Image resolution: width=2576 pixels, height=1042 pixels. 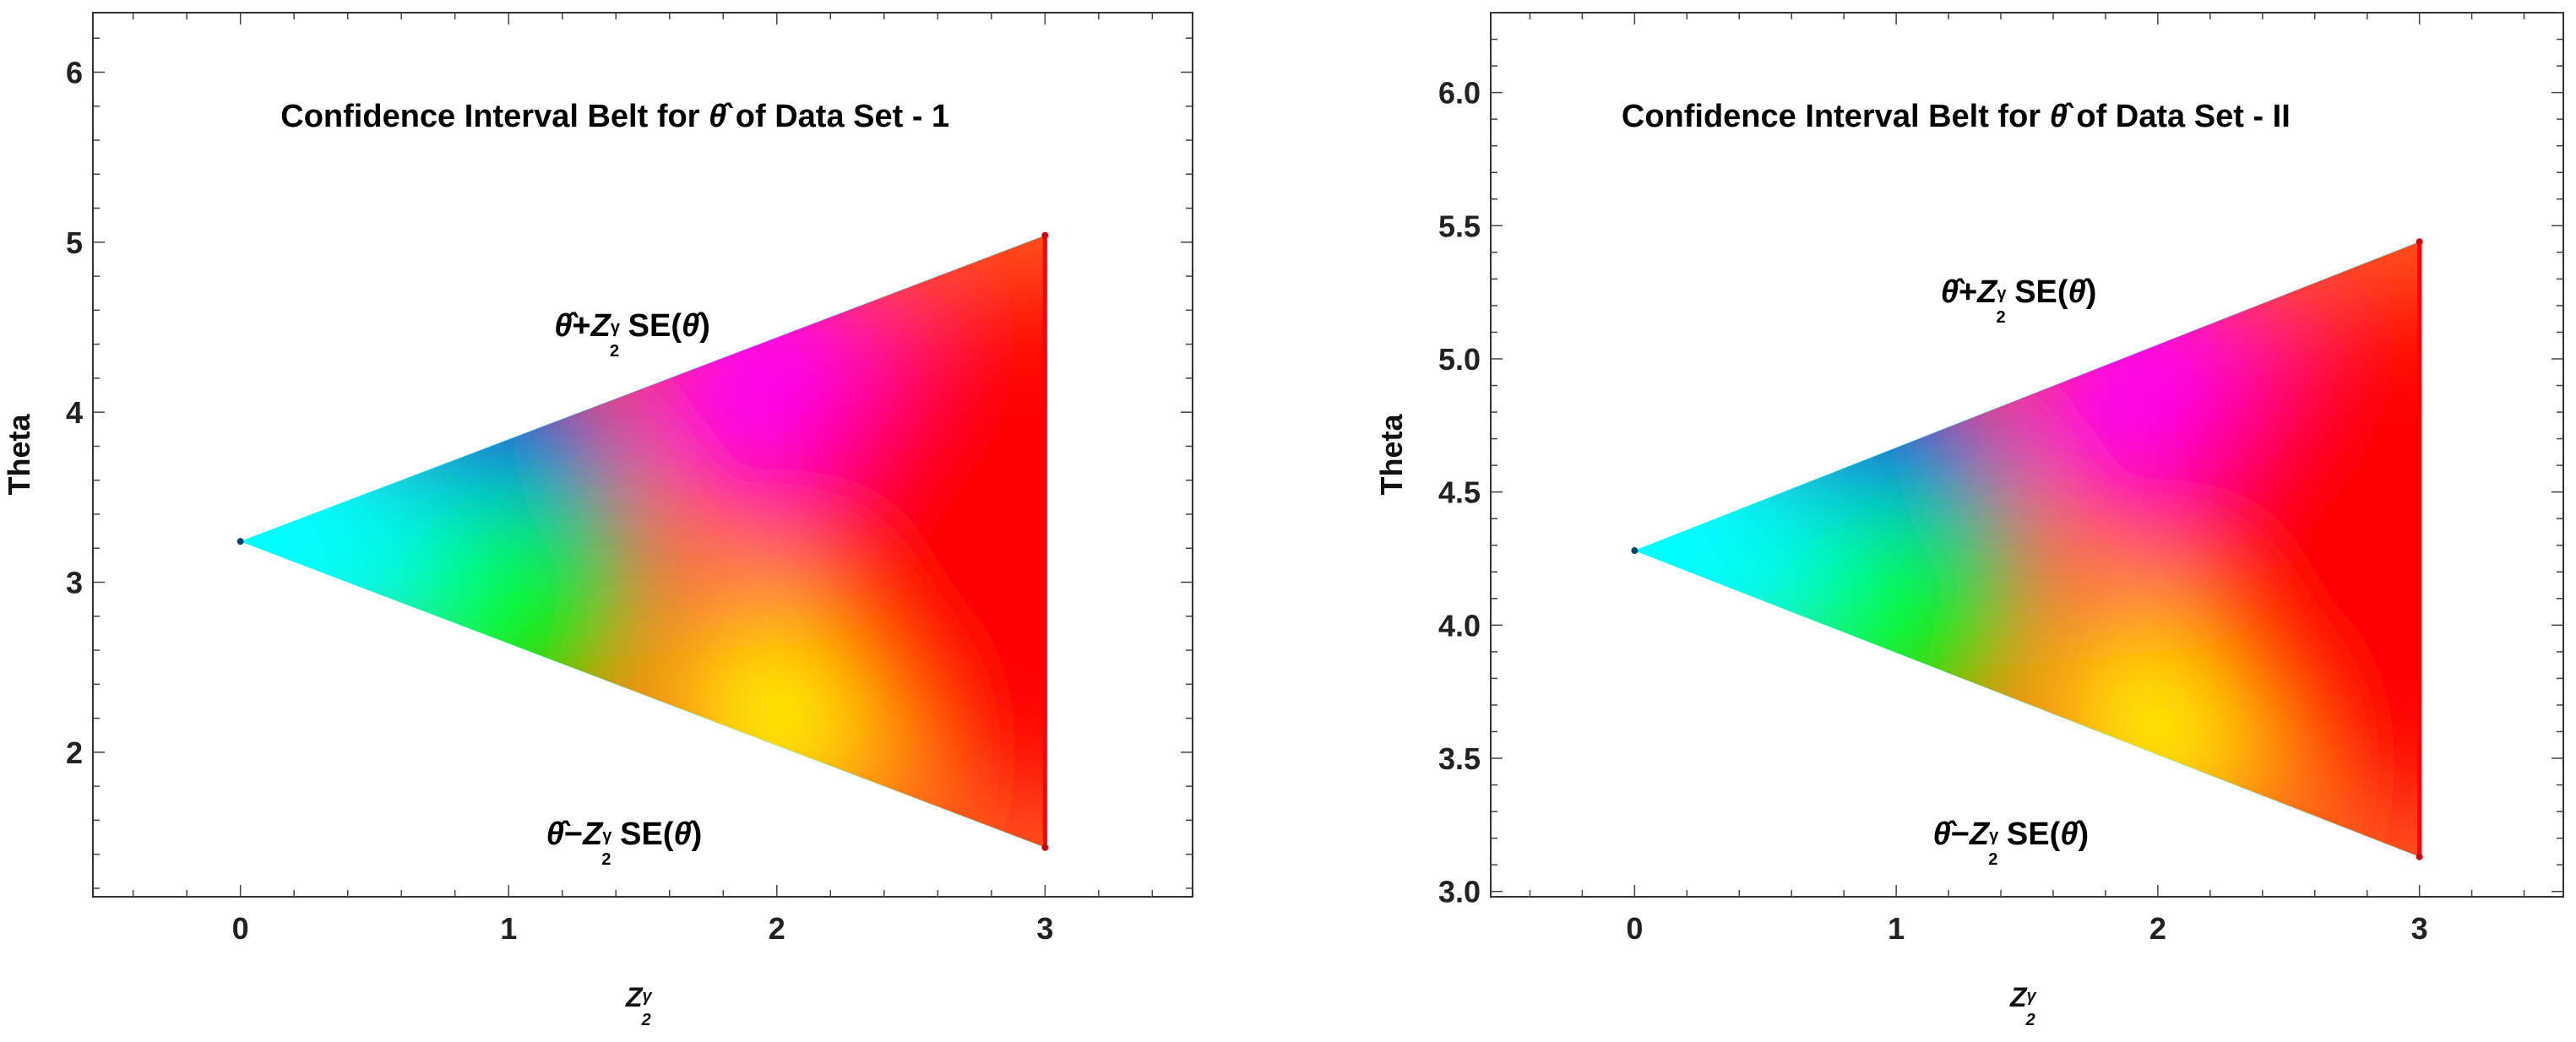 I want to click on y-tick-label: 5.5, so click(x=1459, y=226).